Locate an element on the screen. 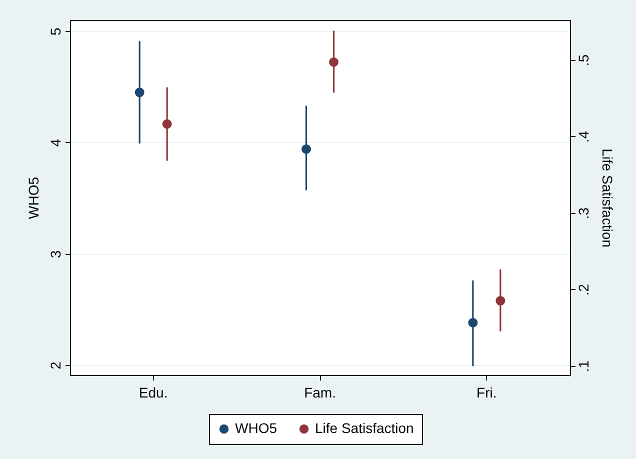 The height and width of the screenshot is (459, 636). y2-tick-label: .5 is located at coordinates (584, 60).